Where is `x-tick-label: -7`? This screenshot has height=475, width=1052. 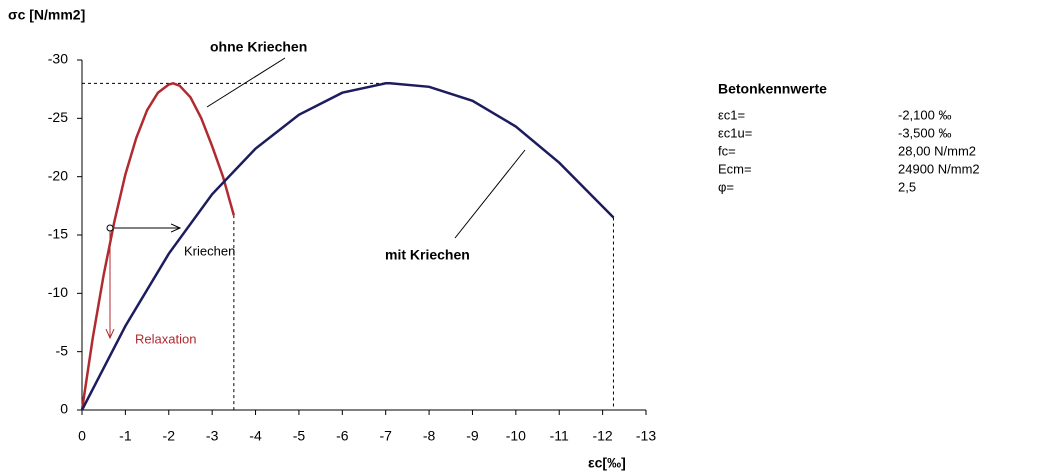
x-tick-label: -7 is located at coordinates (385, 436).